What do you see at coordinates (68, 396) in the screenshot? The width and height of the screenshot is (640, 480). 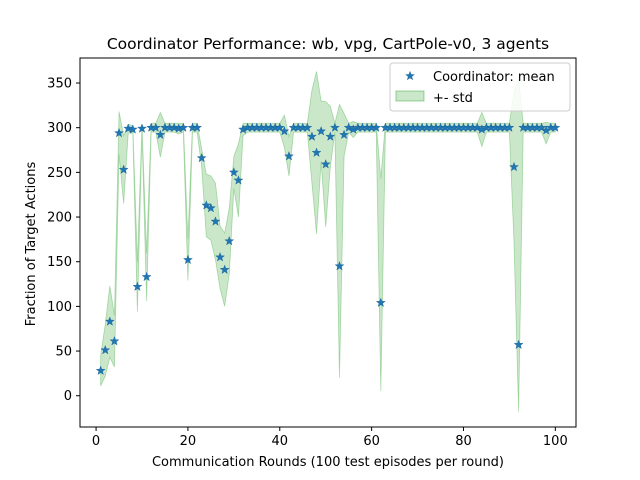 I see `y-tick-label: 0` at bounding box center [68, 396].